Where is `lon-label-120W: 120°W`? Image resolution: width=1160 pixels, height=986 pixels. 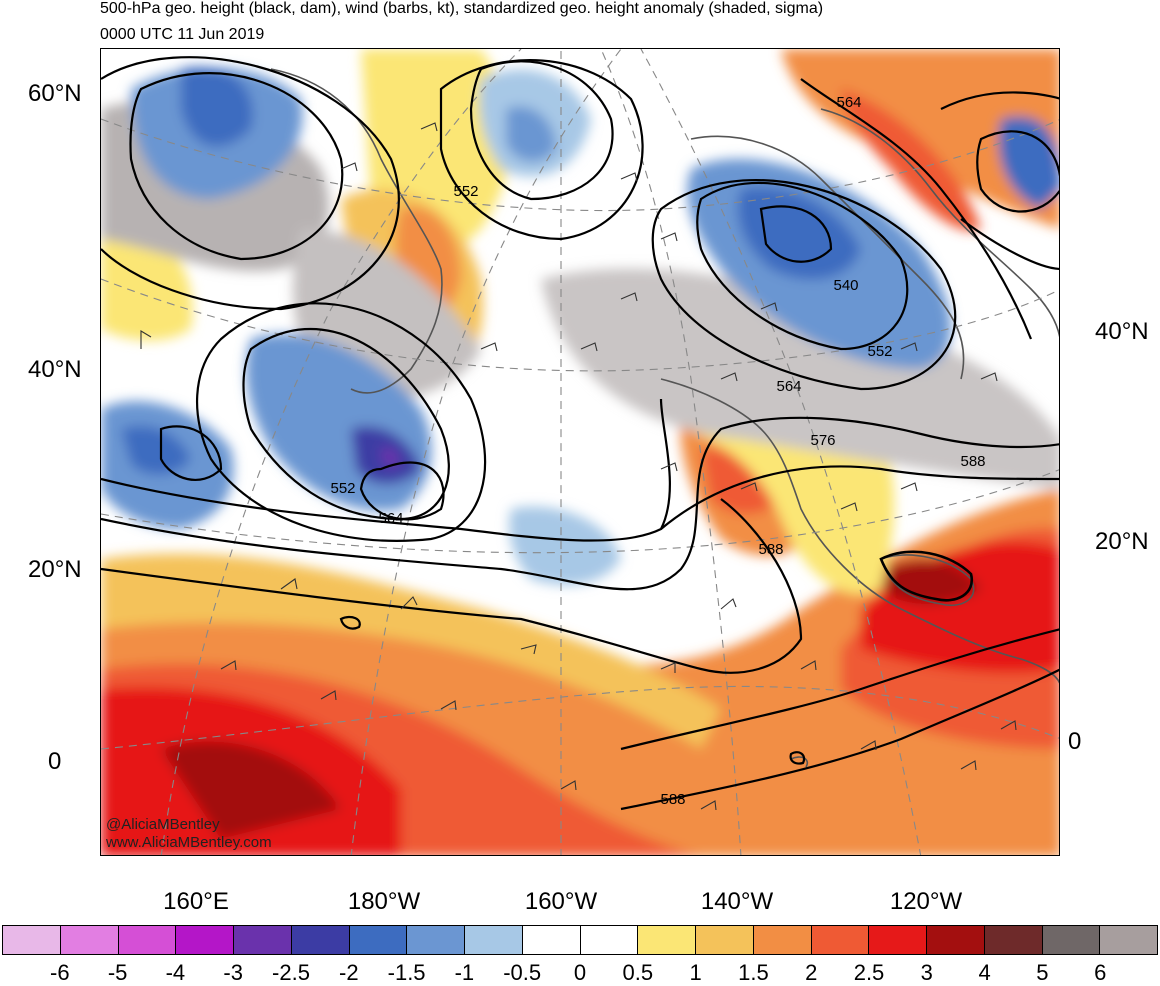 lon-label-120W: 120°W is located at coordinates (926, 901).